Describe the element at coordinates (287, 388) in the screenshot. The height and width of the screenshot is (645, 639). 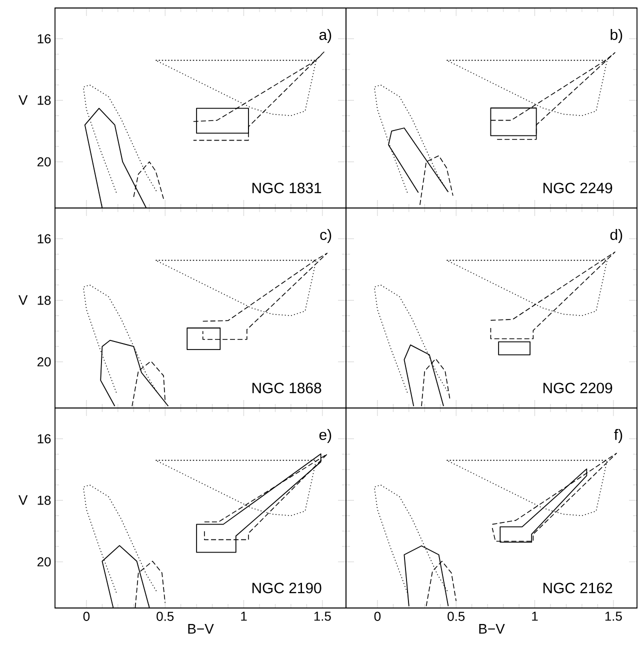
I see `annotation: NGC 1868` at that location.